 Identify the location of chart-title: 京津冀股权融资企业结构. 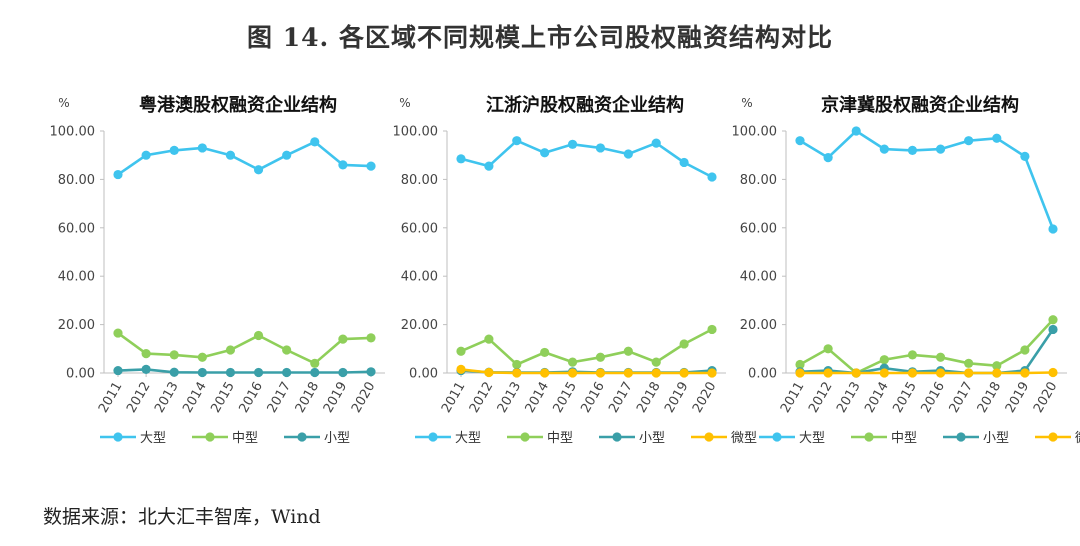
(920, 105).